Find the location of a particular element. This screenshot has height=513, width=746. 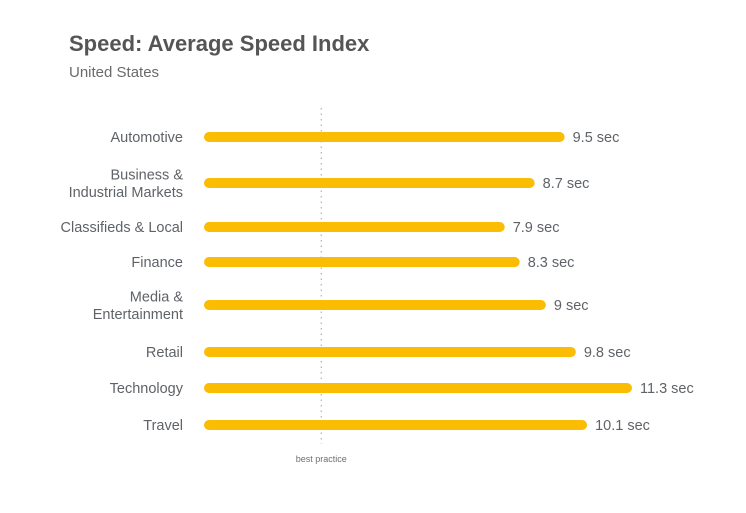

category-label: Retail is located at coordinates (164, 353).